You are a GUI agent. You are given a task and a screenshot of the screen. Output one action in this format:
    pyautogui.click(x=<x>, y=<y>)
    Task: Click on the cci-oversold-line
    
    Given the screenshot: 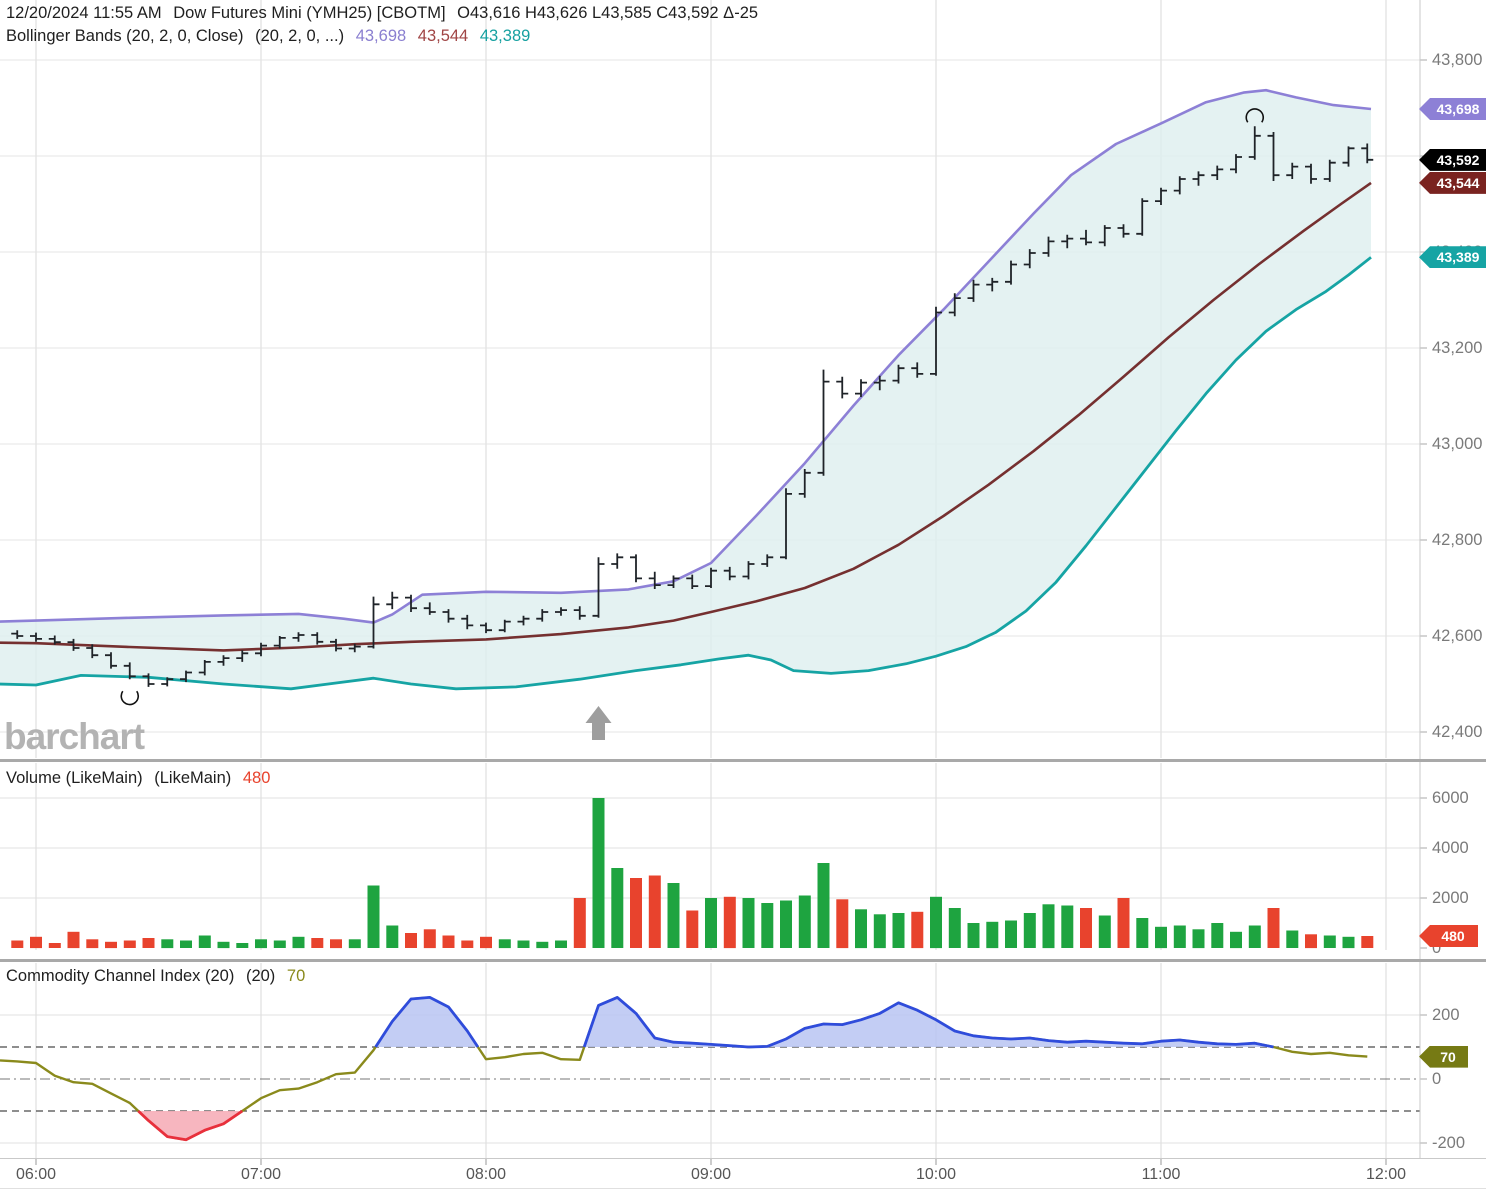 What is the action you would take?
    pyautogui.click(x=190, y=1125)
    